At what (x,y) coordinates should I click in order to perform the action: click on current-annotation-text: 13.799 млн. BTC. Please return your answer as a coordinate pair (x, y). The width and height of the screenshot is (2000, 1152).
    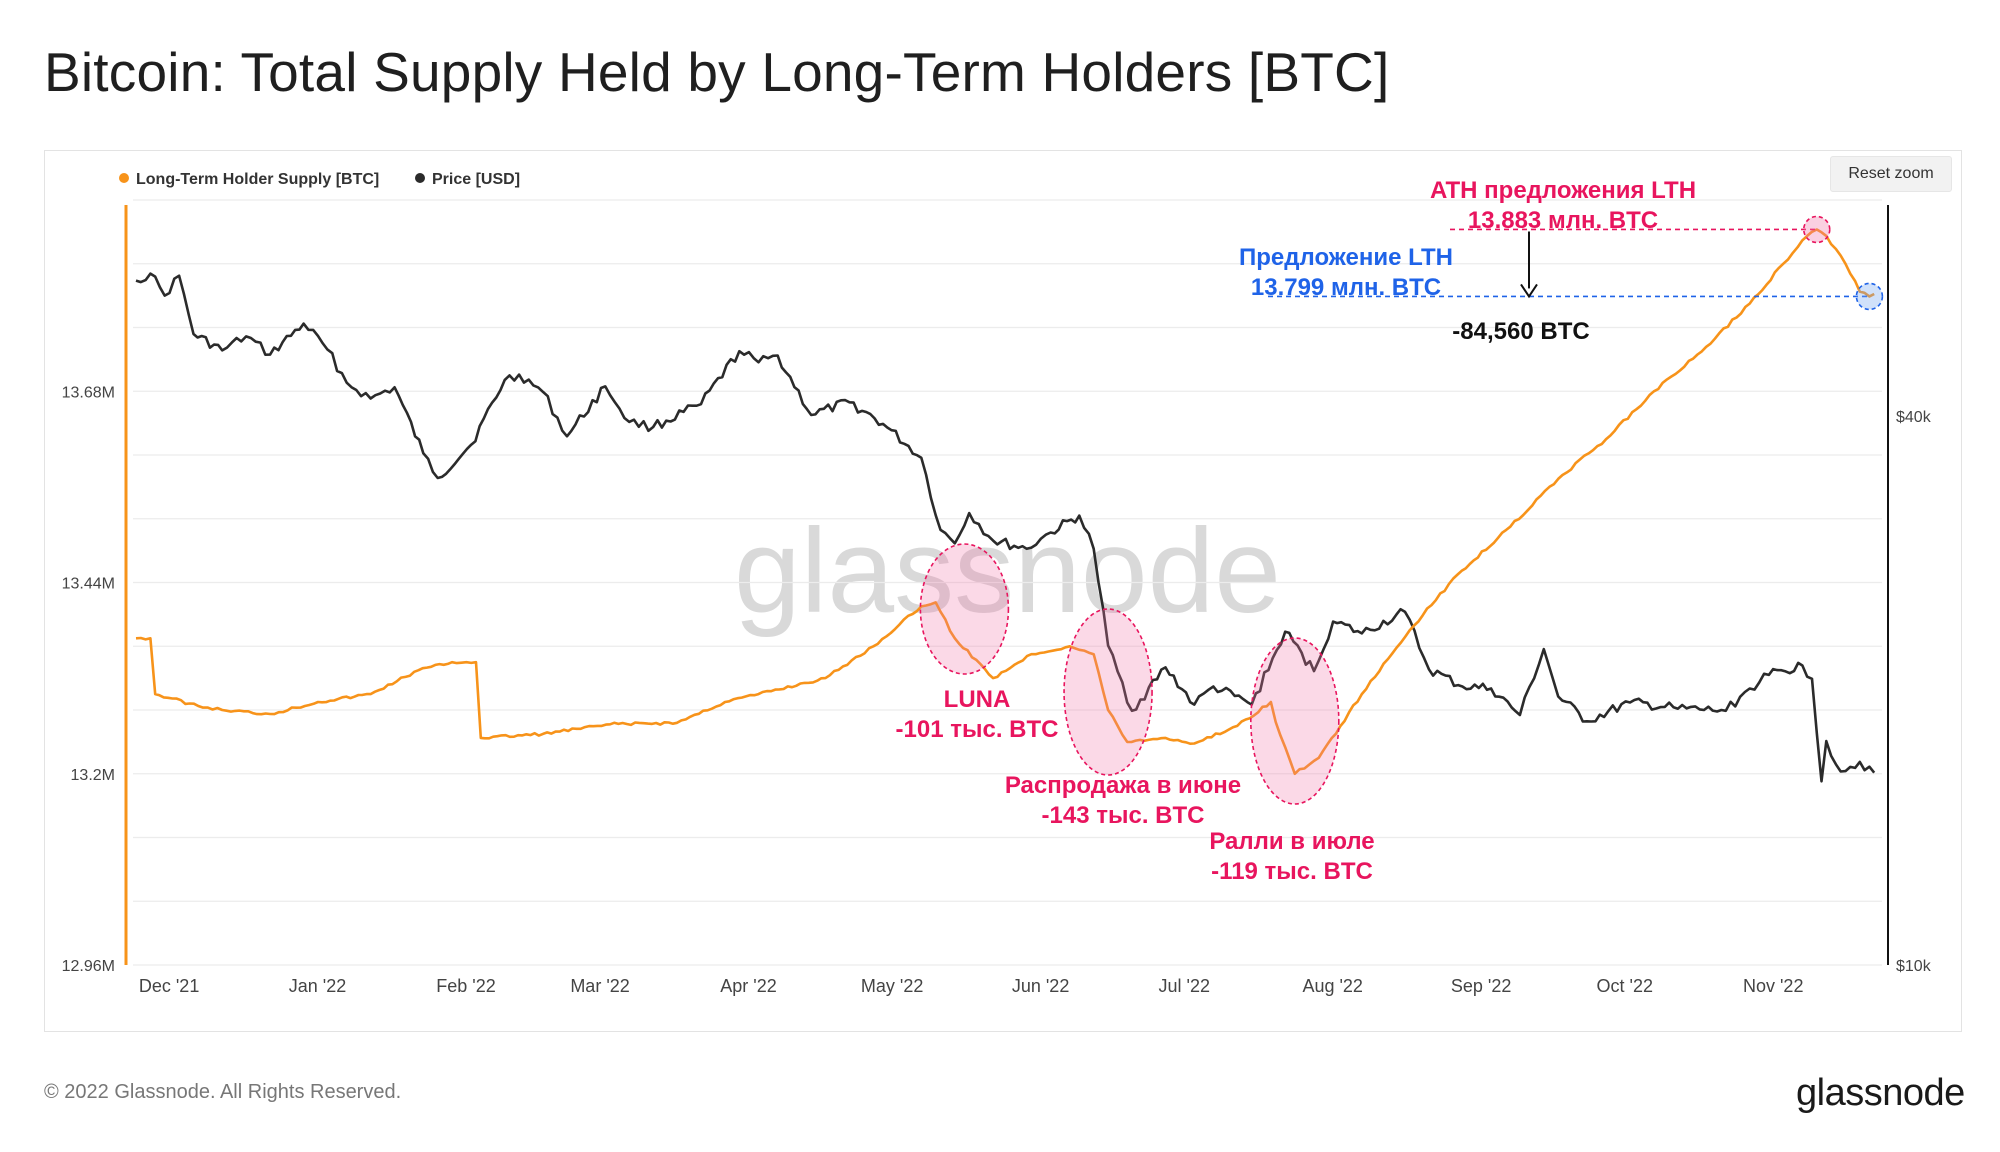
    Looking at the image, I should click on (1346, 287).